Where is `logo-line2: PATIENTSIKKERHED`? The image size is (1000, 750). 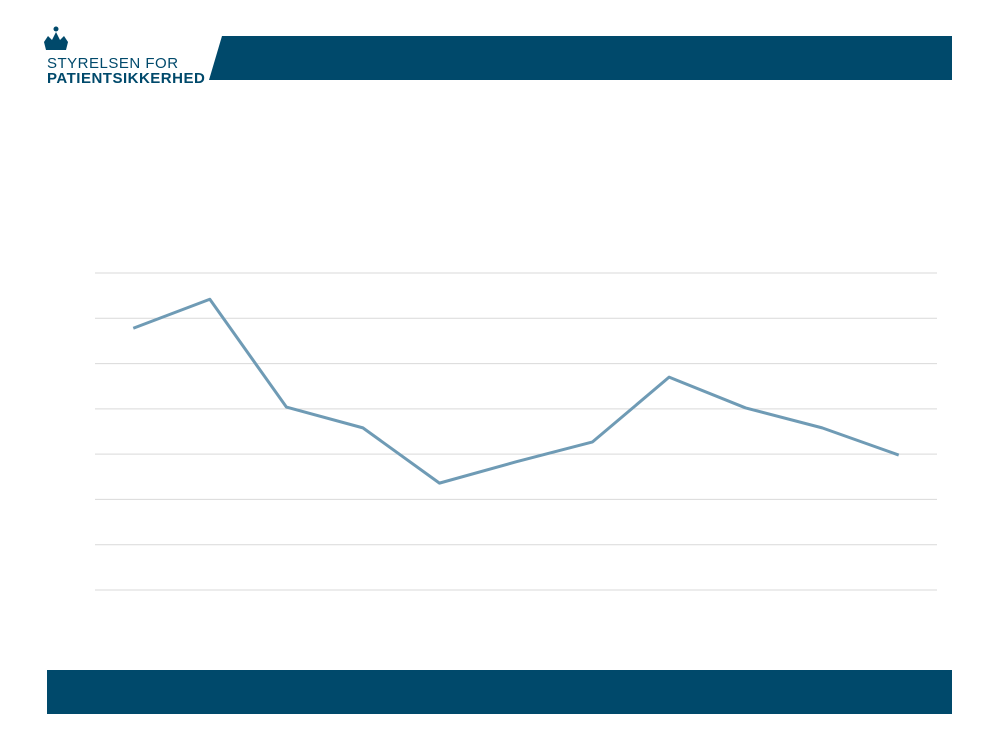
logo-line2: PATIENTSIKKERHED is located at coordinates (126, 78).